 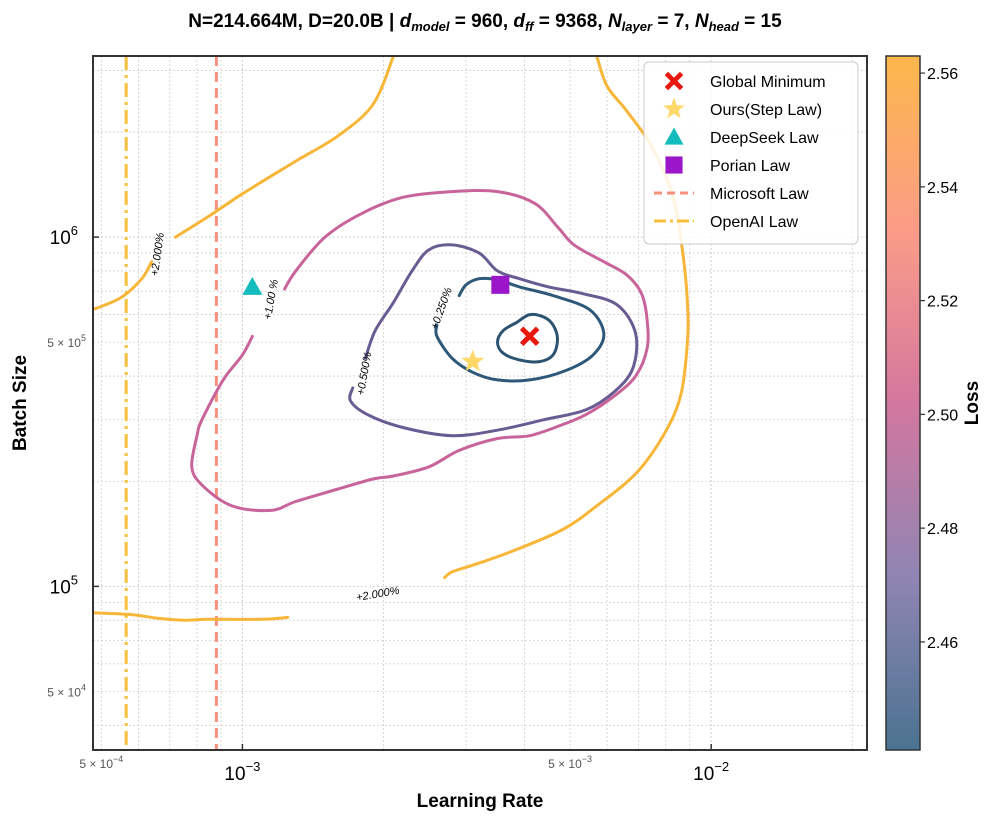 What do you see at coordinates (171, 403) in the screenshot?
I see `reference-lines` at bounding box center [171, 403].